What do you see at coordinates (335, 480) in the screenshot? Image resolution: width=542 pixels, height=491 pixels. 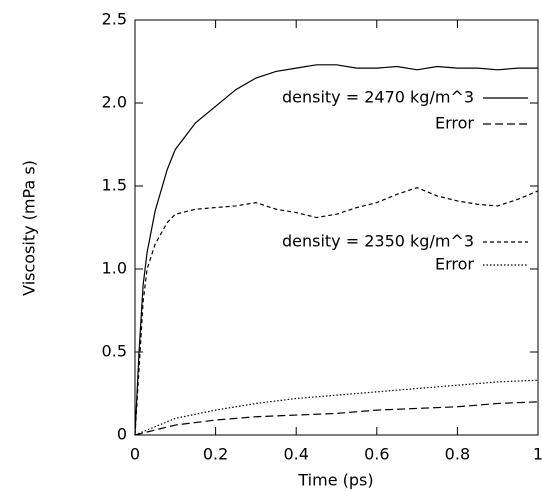 I see `x-axis-label: Time (ps)` at bounding box center [335, 480].